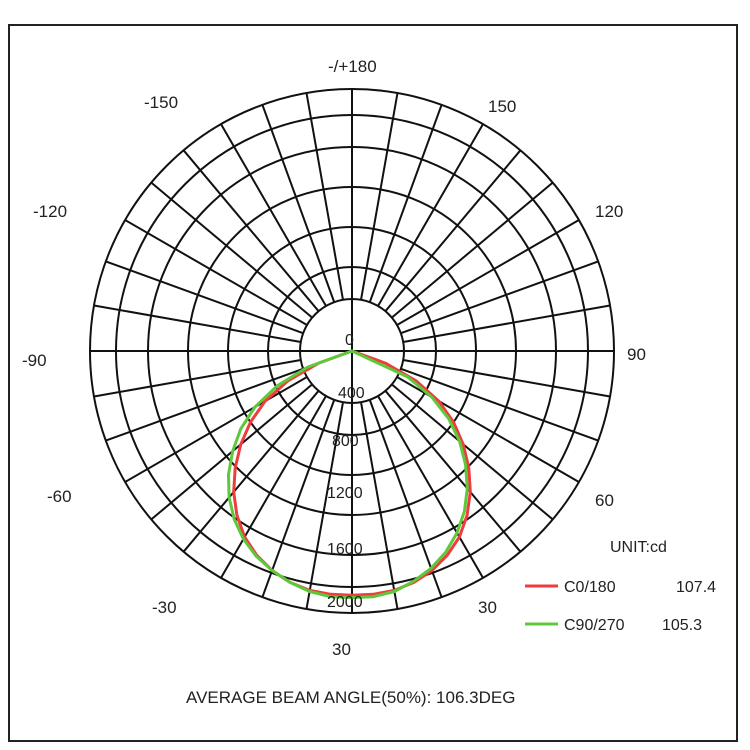 This screenshot has width=750, height=750. I want to click on angle-label-right-120: 120, so click(609, 211).